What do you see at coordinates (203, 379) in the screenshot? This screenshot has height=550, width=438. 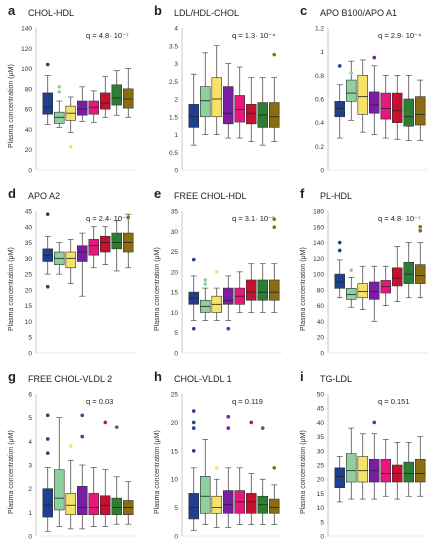 I see `panel-title: CHOL-VLDL 1` at bounding box center [203, 379].